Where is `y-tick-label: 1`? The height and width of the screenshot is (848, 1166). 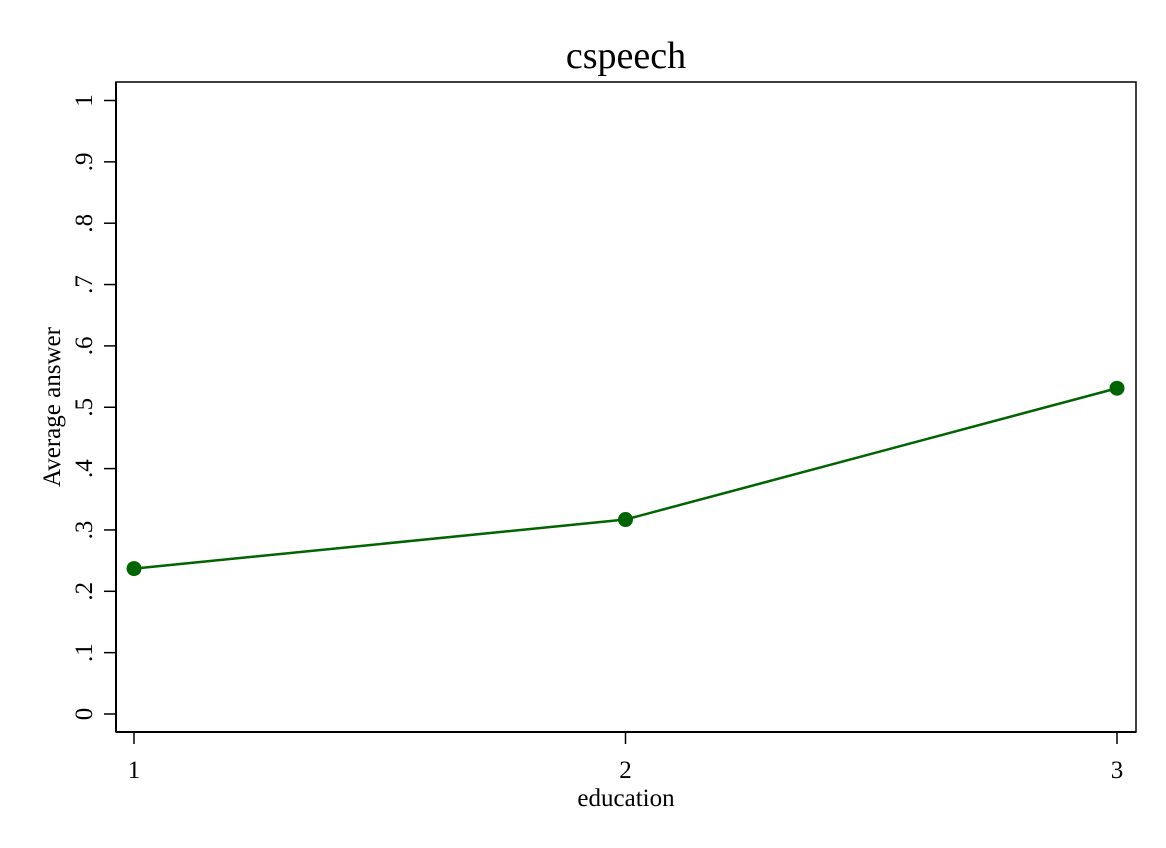
y-tick-label: 1 is located at coordinates (84, 100).